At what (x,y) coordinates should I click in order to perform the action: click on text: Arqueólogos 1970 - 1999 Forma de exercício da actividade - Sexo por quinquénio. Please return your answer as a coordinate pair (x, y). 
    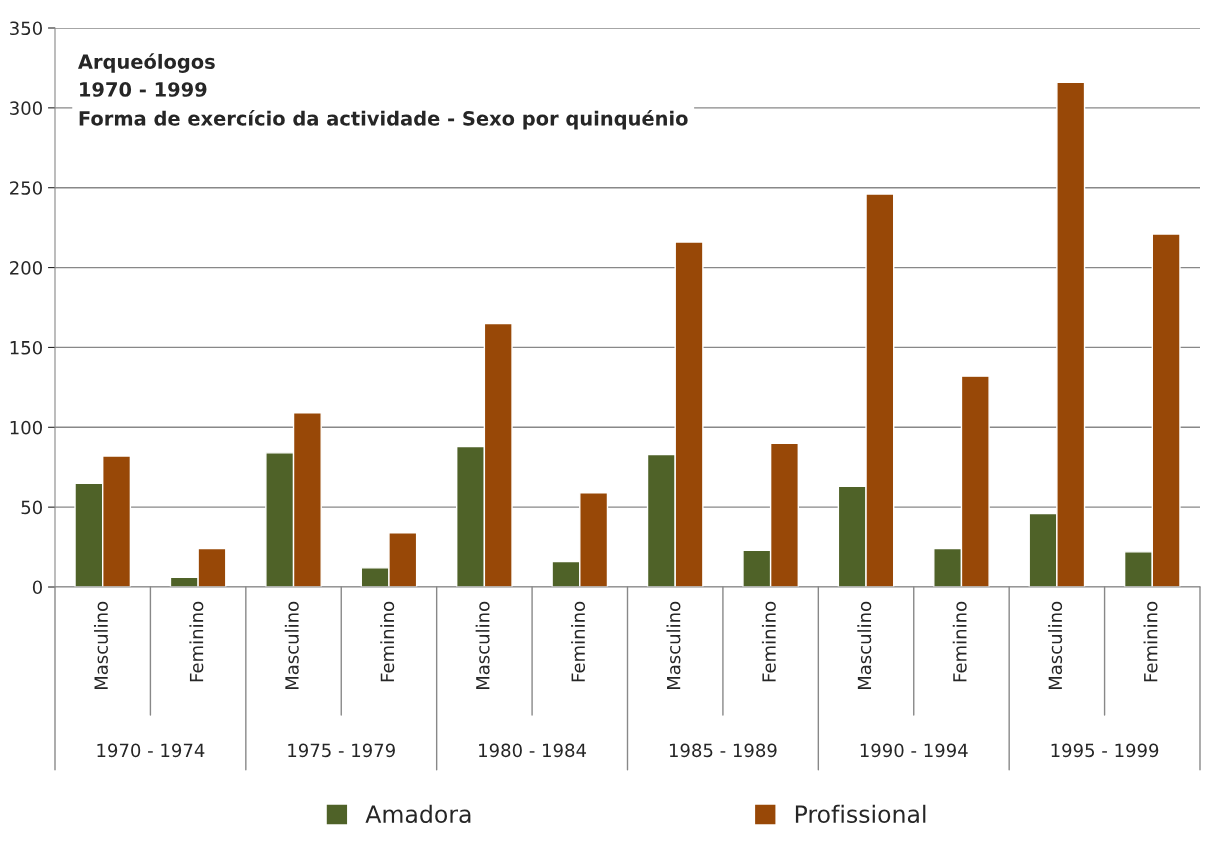
    Looking at the image, I should click on (382, 91).